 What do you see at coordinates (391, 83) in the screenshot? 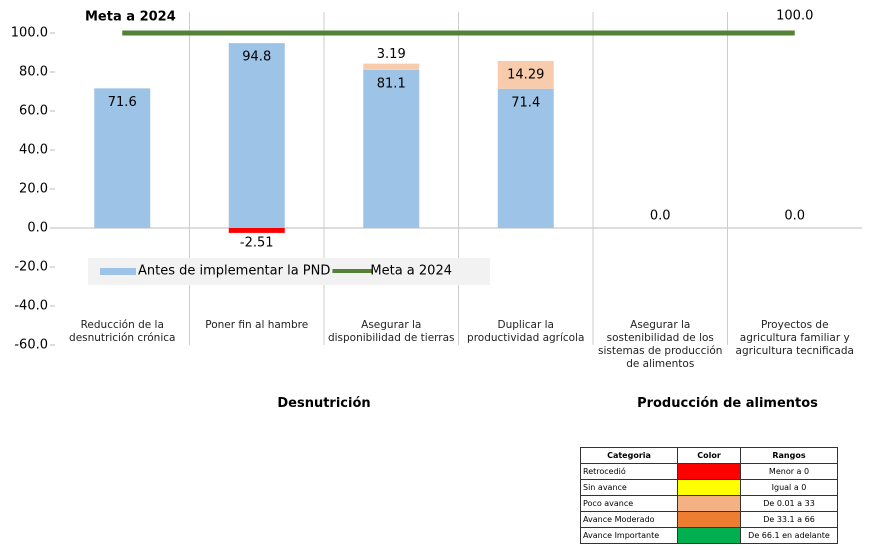
I see `data-label: 81.1` at bounding box center [391, 83].